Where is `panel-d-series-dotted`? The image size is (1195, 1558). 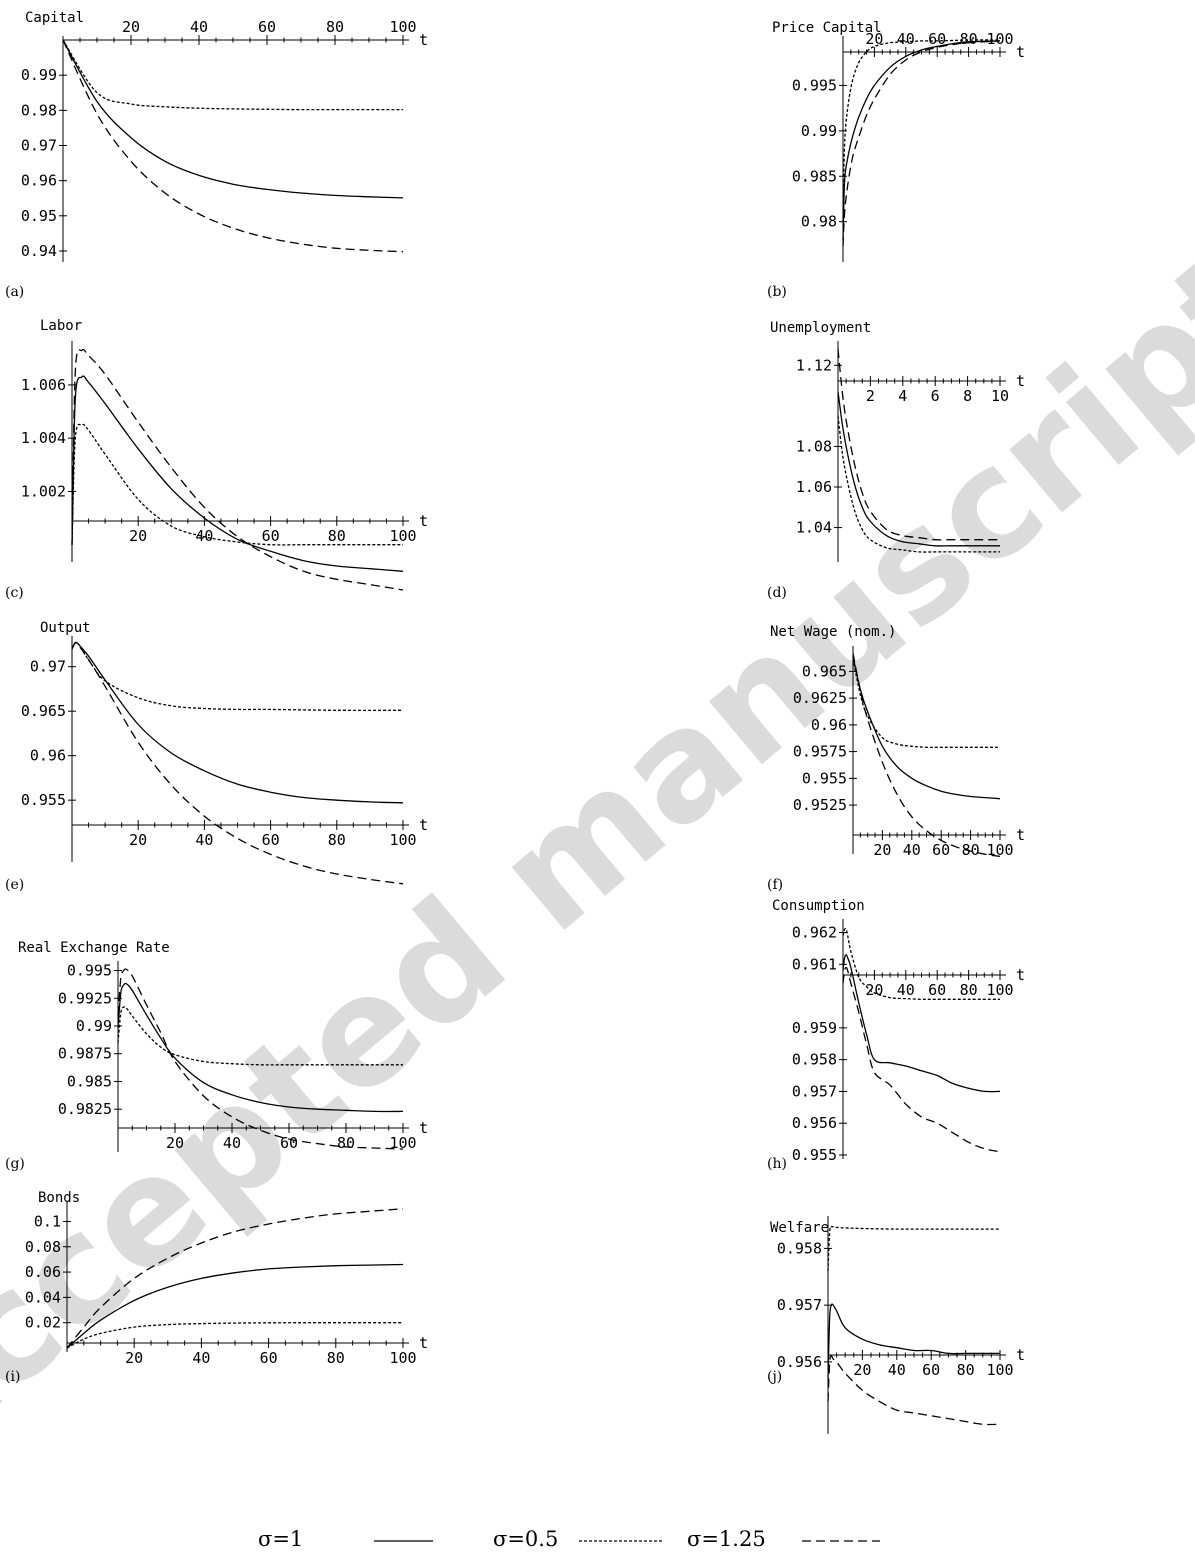
panel-d-series-dotted is located at coordinates (918, 484).